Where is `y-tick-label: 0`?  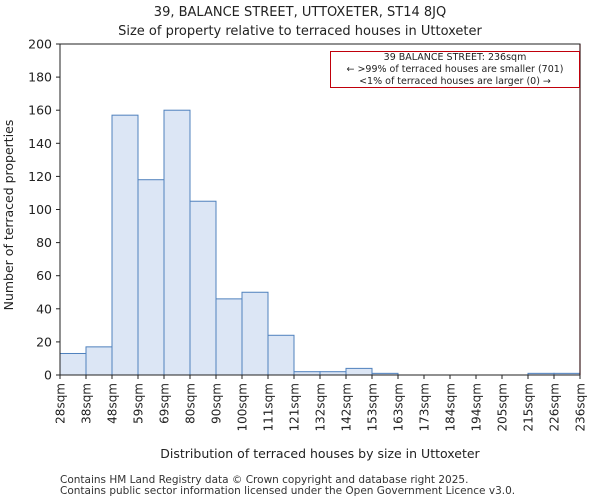
y-tick-label: 0 is located at coordinates (48, 375).